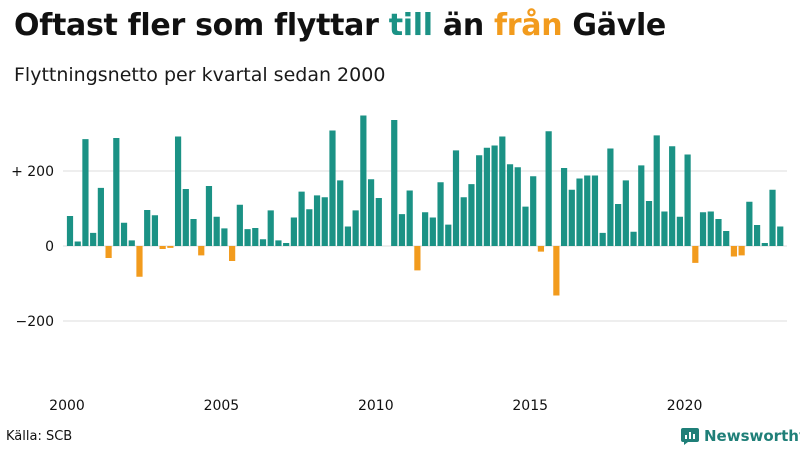 The width and height of the screenshot is (800, 450). I want to click on title-part-2: än, so click(463, 25).